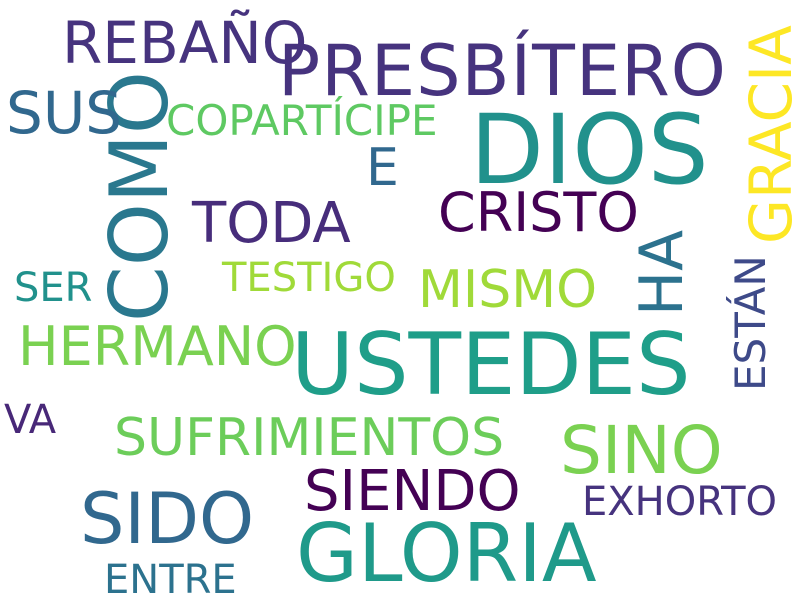 This screenshot has height=603, width=800. Describe the element at coordinates (309, 278) in the screenshot. I see `word-testigo: TESTIGO` at that location.